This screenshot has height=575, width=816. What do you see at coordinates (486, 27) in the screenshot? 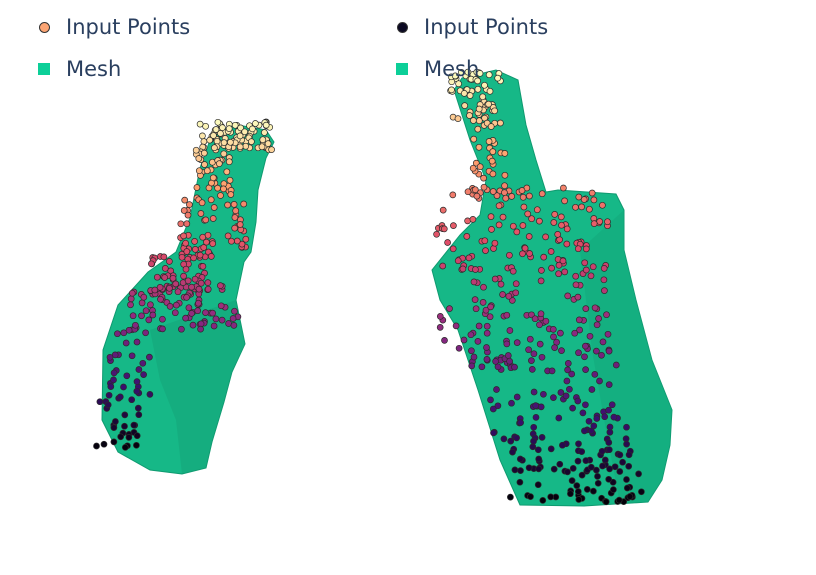
I see `legend-label: Input Points` at bounding box center [486, 27].